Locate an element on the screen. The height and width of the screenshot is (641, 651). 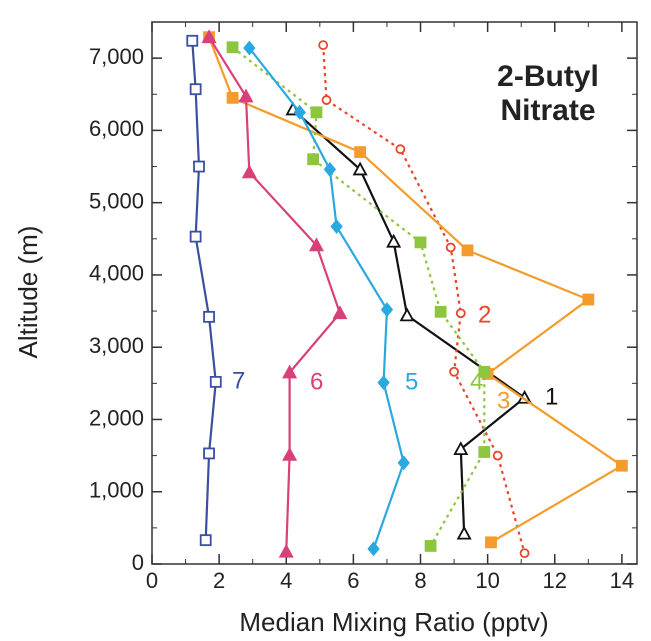
series-label: 5 is located at coordinates (411, 381).